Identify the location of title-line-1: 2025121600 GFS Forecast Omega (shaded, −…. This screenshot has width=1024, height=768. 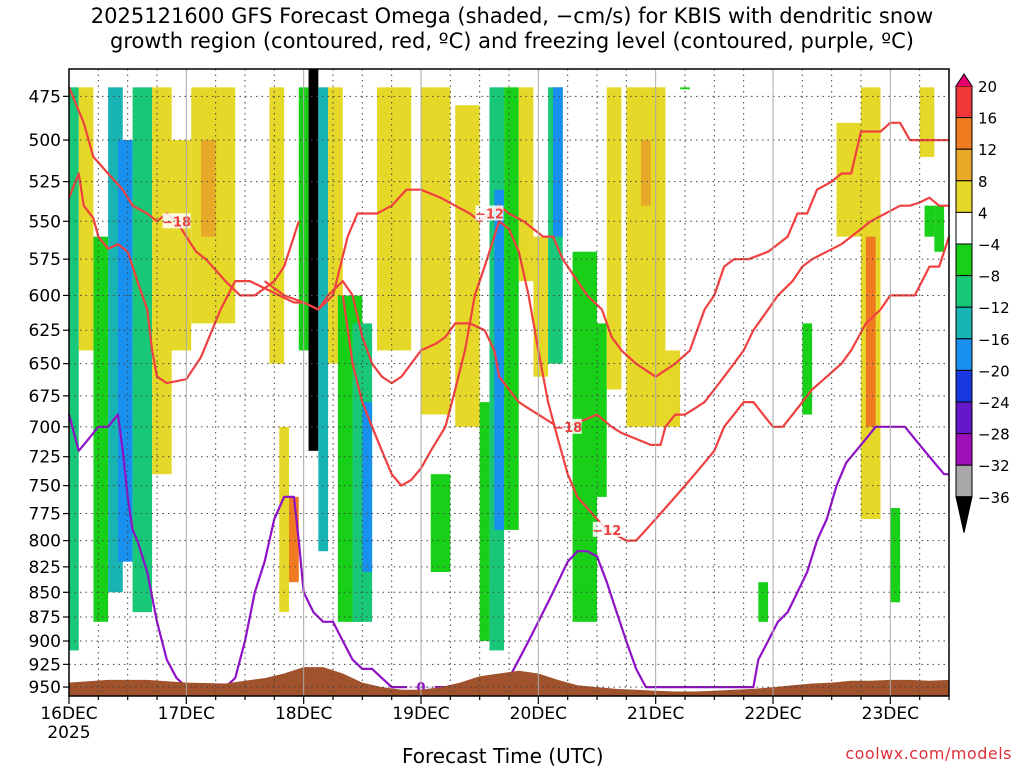
(512, 16).